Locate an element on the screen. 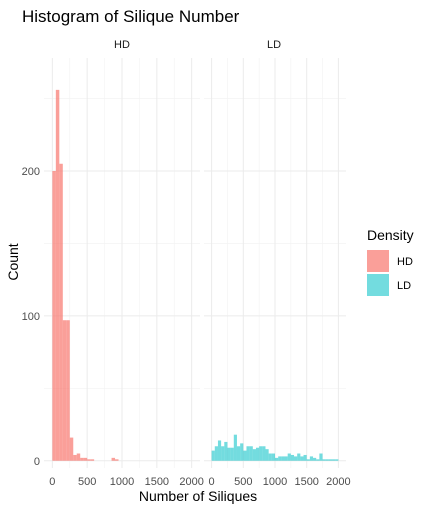 This screenshot has height=513, width=431. legend-keys: HD LD is located at coordinates (390, 273).